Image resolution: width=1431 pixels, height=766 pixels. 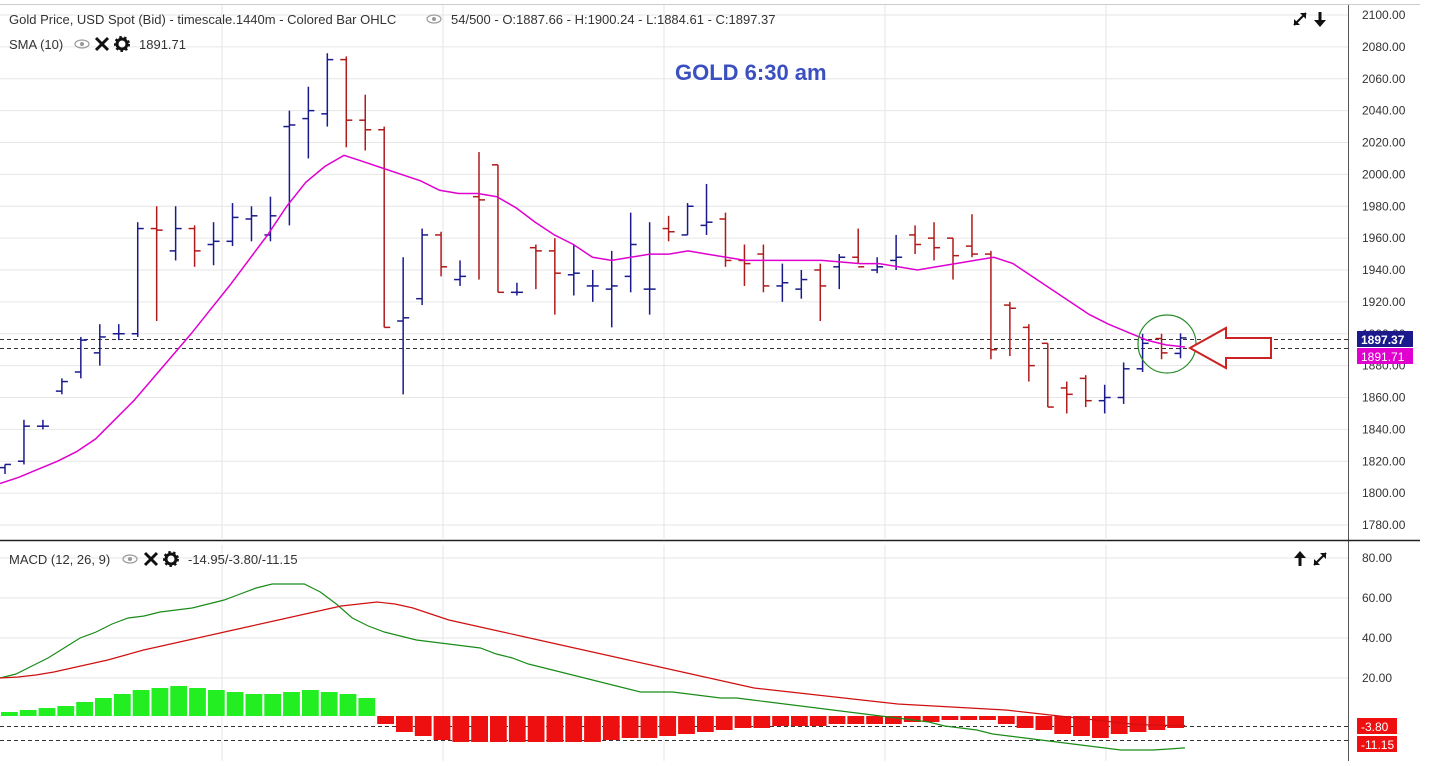 What do you see at coordinates (1320, 19) in the screenshot?
I see `move-down-icon` at bounding box center [1320, 19].